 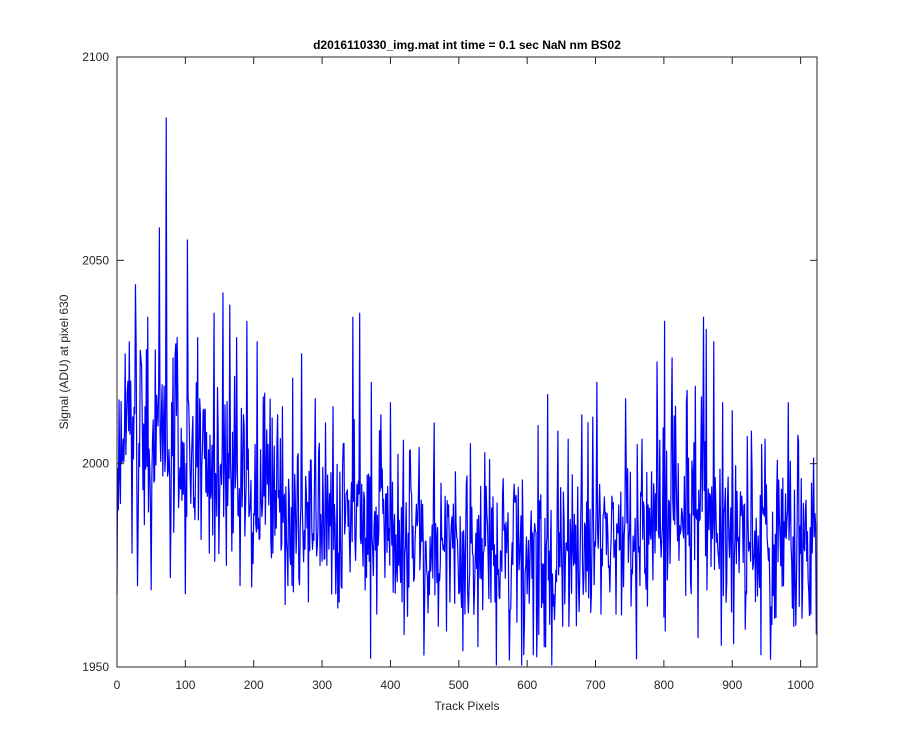 I want to click on x-tick-label: 600, so click(x=527, y=685).